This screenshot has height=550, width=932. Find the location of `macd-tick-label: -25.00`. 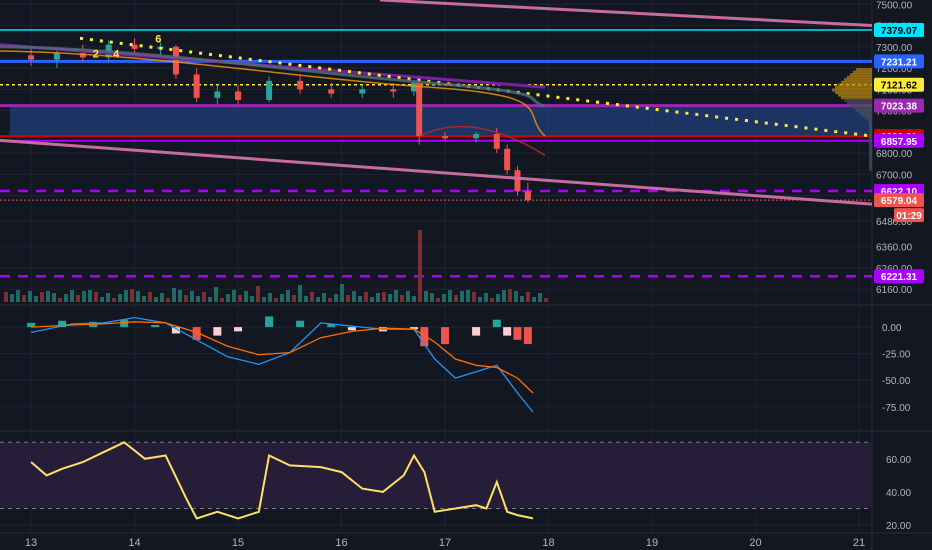

macd-tick-label: -25.00 is located at coordinates (896, 355).